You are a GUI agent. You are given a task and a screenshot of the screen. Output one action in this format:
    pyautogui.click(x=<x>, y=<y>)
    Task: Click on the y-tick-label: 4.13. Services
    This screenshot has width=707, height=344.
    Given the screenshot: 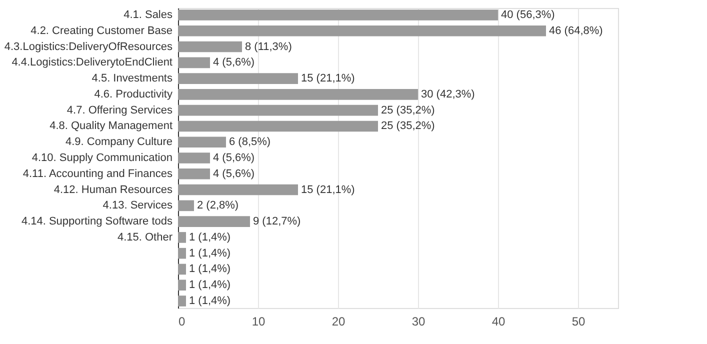 What is the action you would take?
    pyautogui.click(x=137, y=206)
    